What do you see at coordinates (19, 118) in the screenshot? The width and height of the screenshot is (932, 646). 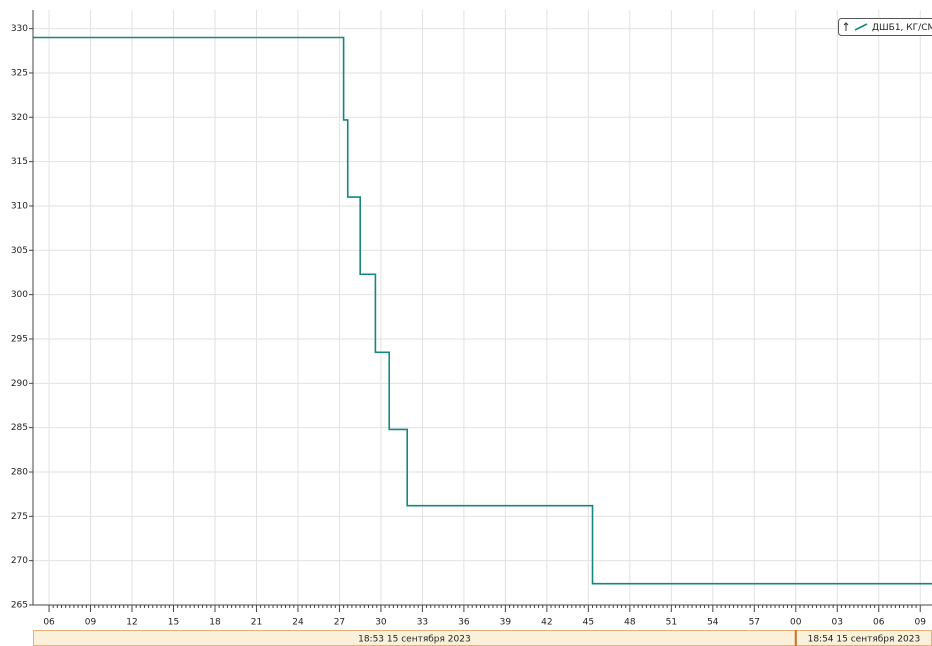 I see `y-tick-label: 320` at bounding box center [19, 118].